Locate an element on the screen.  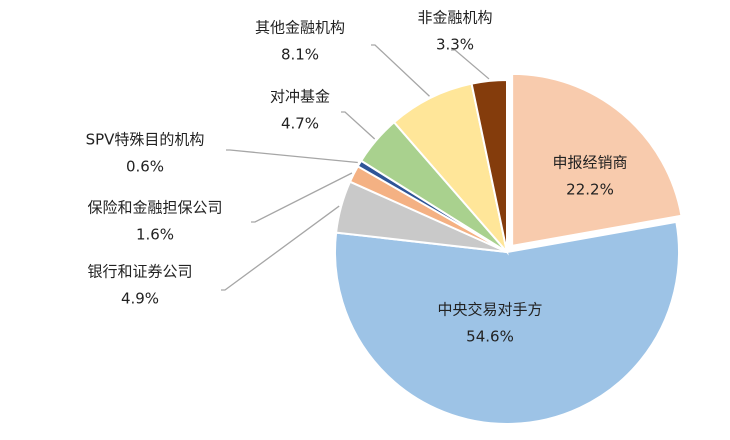
slice-value: 3.3% is located at coordinates (455, 45).